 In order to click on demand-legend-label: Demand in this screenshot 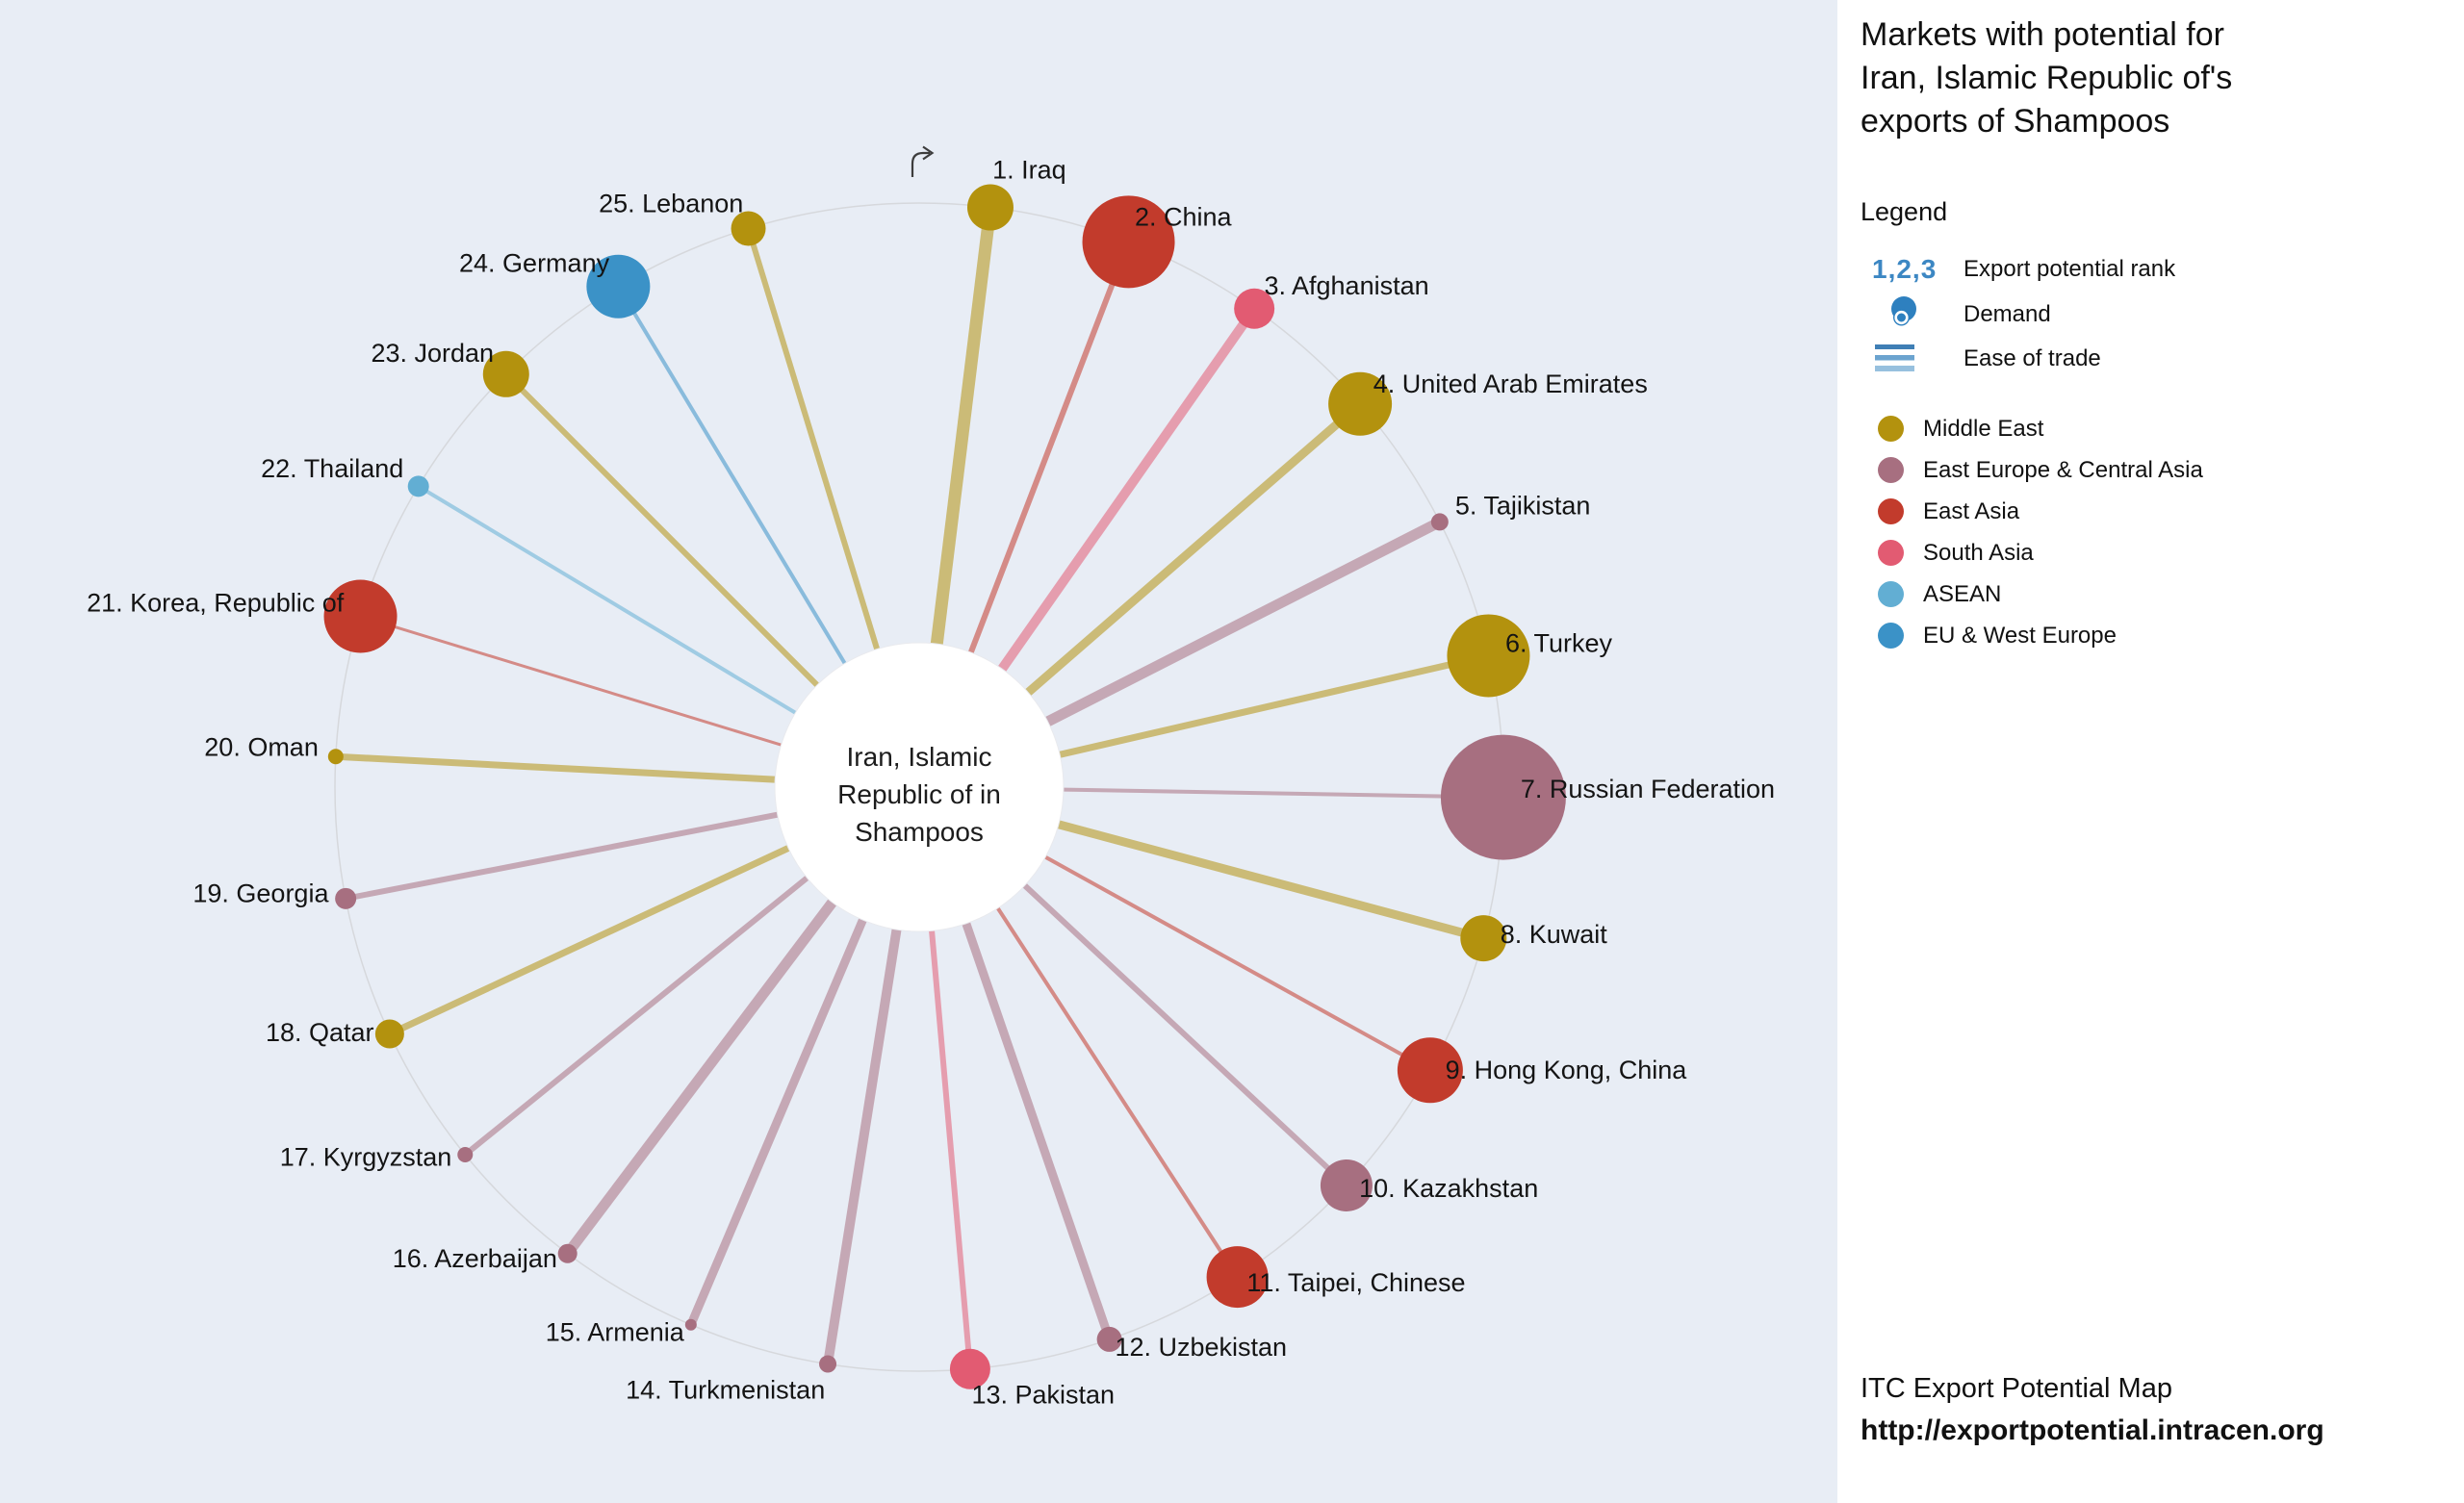, I will do `click(2007, 314)`.